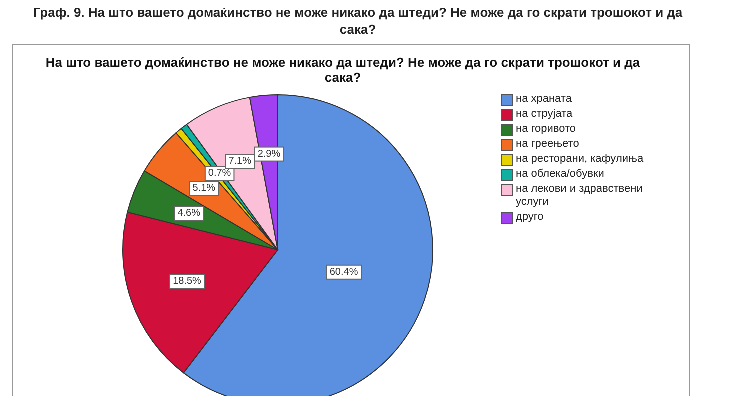  What do you see at coordinates (189, 214) in the screenshot?
I see `data-label: 4.6%` at bounding box center [189, 214].